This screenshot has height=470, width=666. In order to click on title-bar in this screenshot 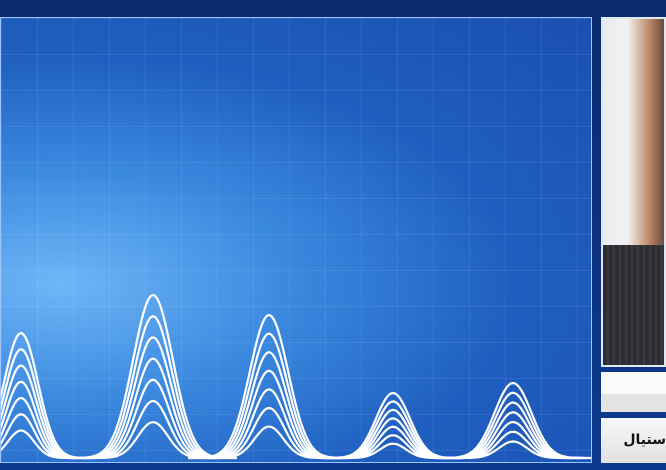, I will do `click(633, 403)`.